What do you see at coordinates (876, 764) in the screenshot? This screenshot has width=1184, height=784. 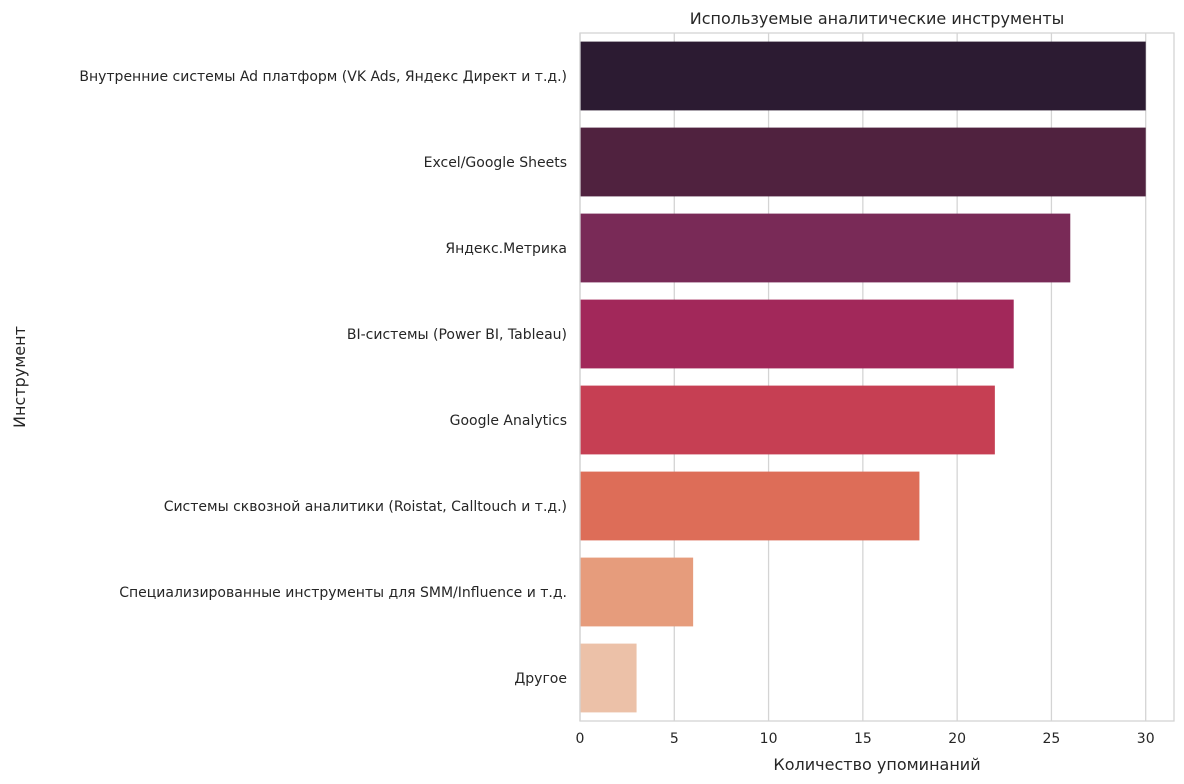 I see `x-axis-label: Количество упоминаний` at bounding box center [876, 764].